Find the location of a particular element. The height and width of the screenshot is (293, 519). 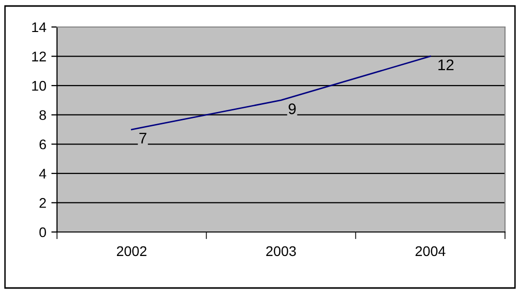

y-tick-label: 10 is located at coordinates (39, 85).